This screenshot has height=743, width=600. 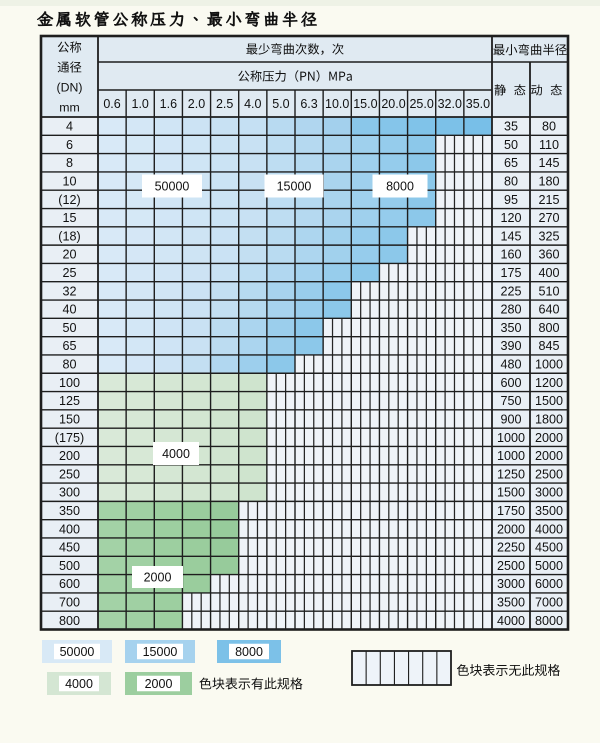 I want to click on svg-text: 20.0, so click(x=393, y=104).